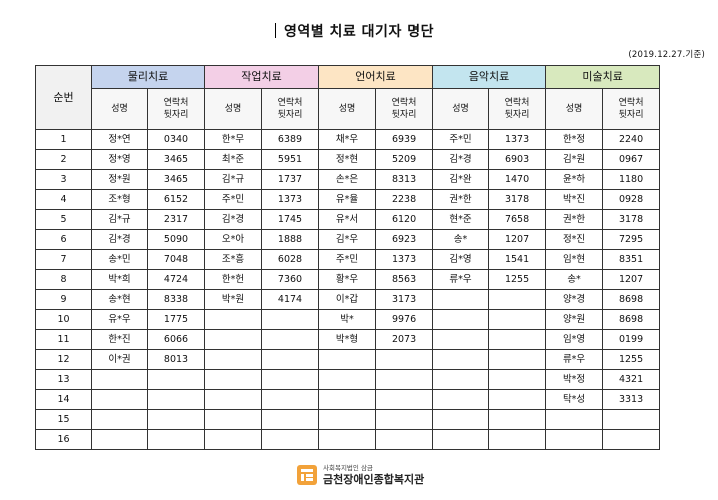 The height and width of the screenshot is (500, 718). I want to click on contact-cell-art: 7295, so click(631, 239).